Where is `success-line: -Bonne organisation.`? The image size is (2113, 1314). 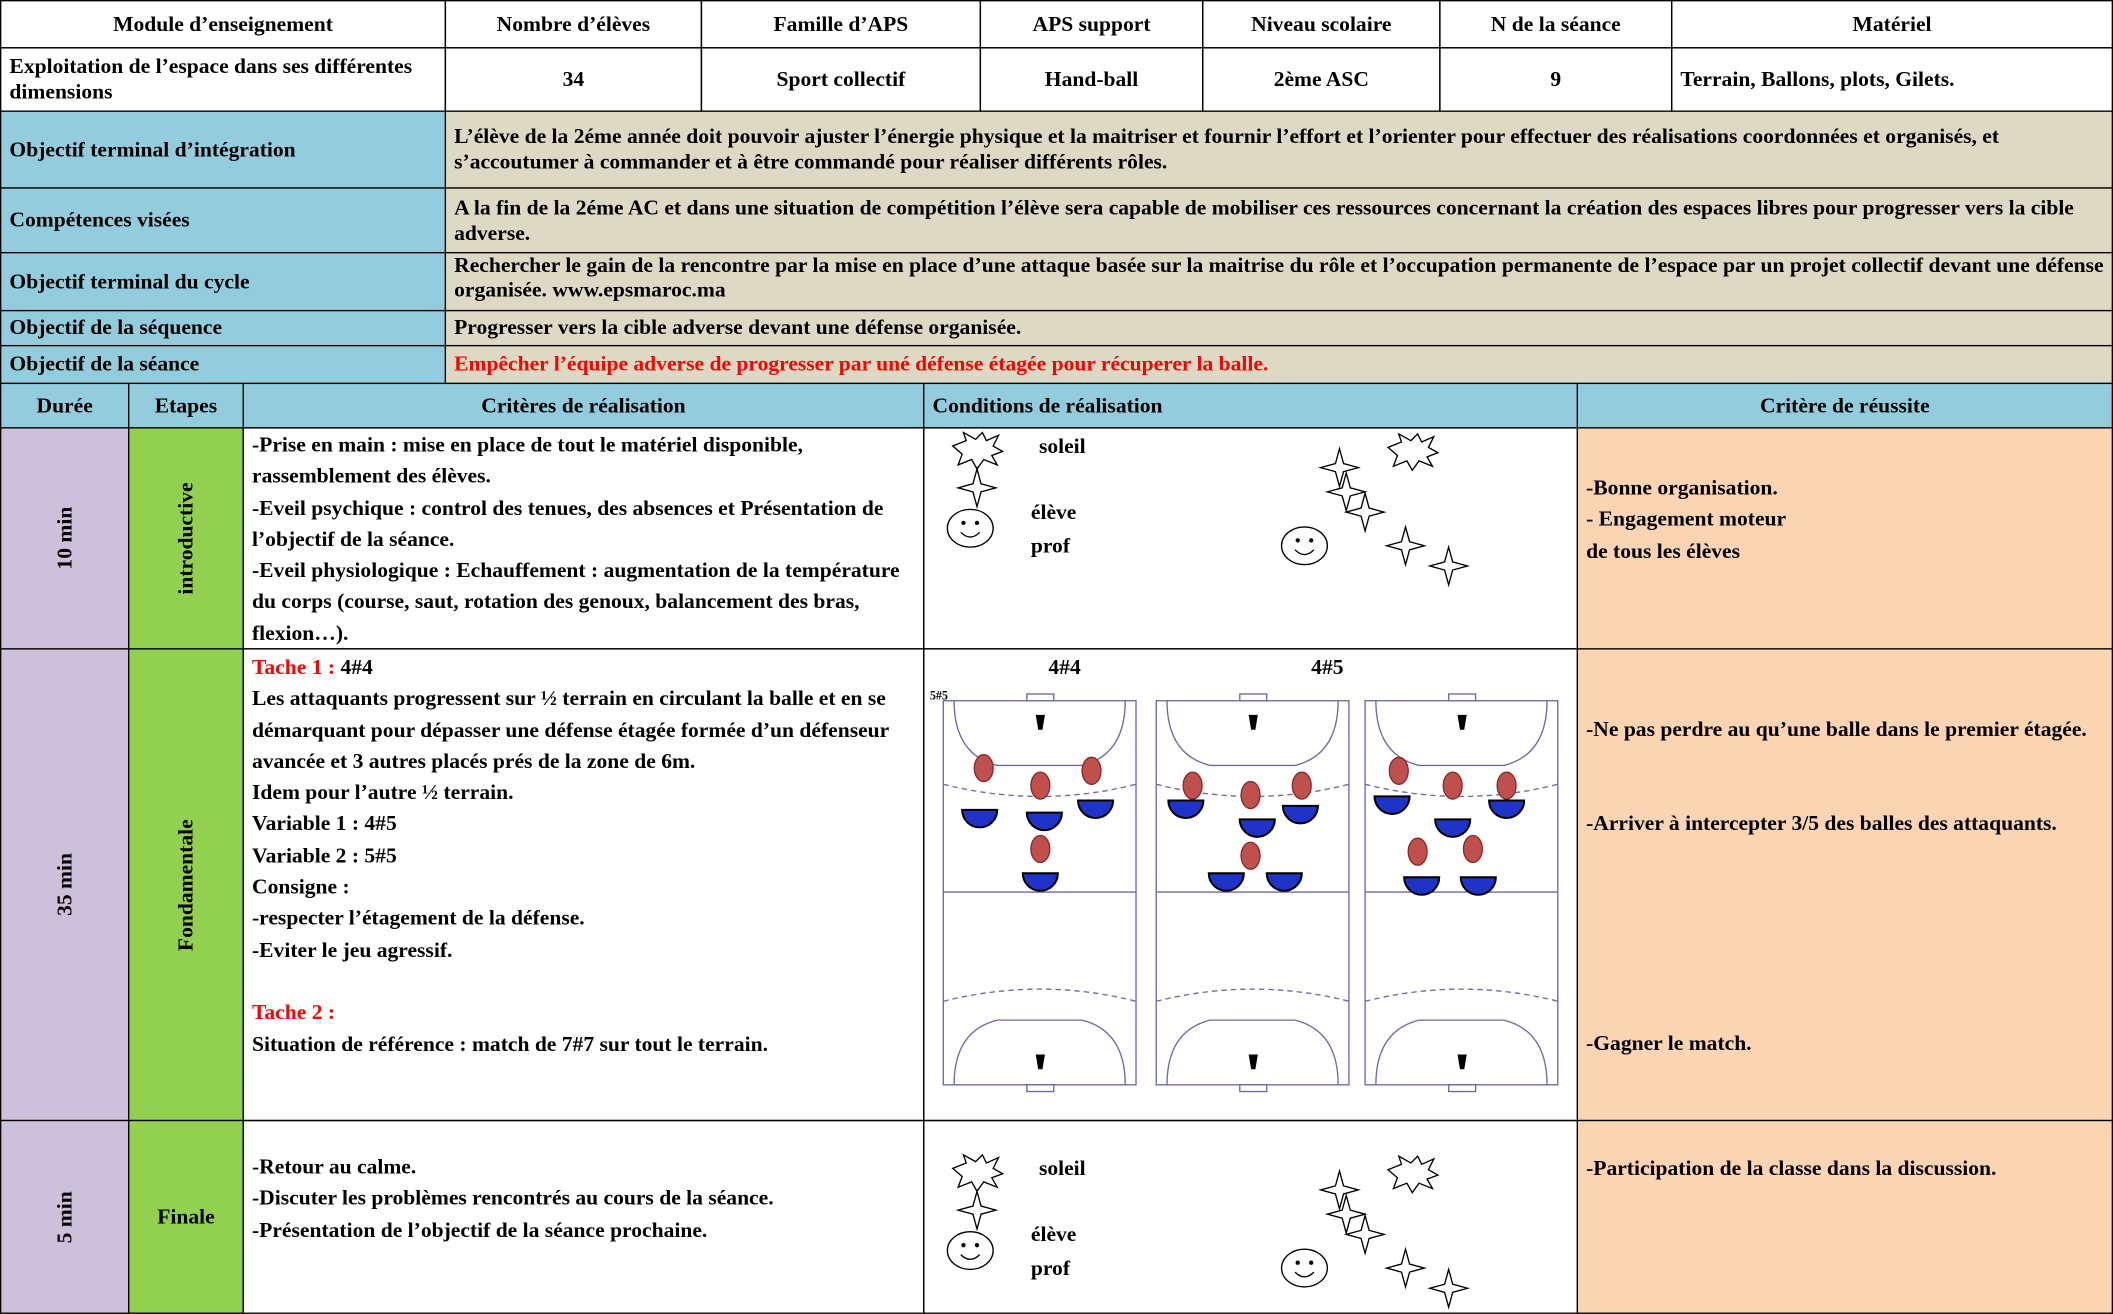 success-line: -Bonne organisation. is located at coordinates (1682, 488).